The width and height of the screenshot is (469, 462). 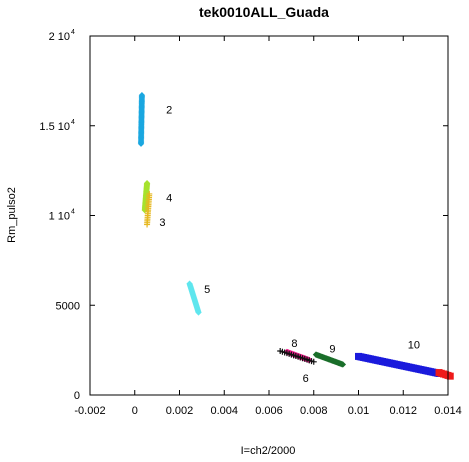 What do you see at coordinates (444, 374) in the screenshot?
I see `series-extra` at bounding box center [444, 374].